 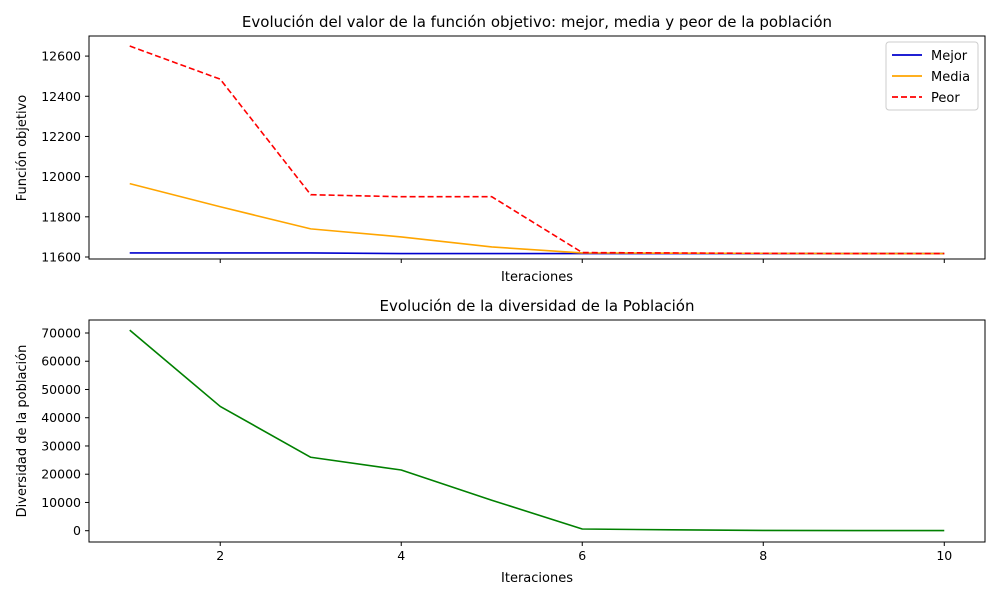 I want to click on y-tick-label: 12600, so click(x=61, y=56).